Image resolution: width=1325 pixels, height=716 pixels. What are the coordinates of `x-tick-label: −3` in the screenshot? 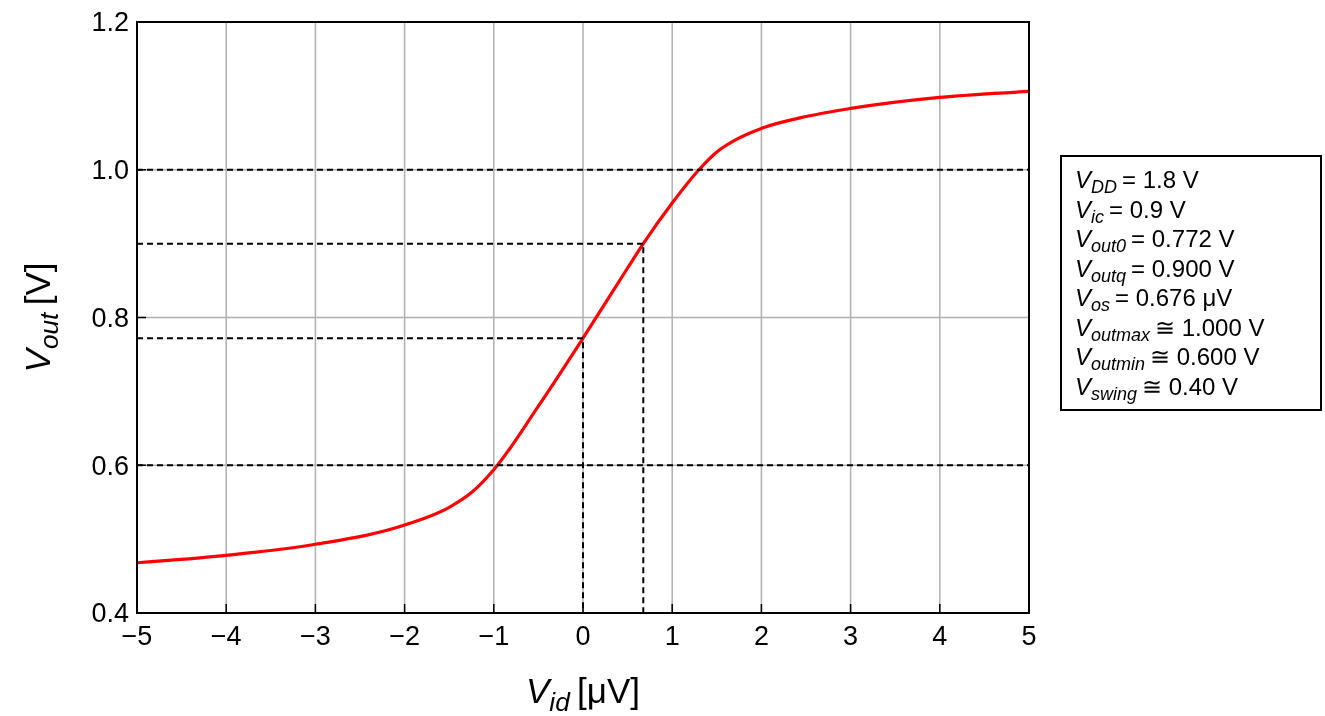 It's located at (315, 636).